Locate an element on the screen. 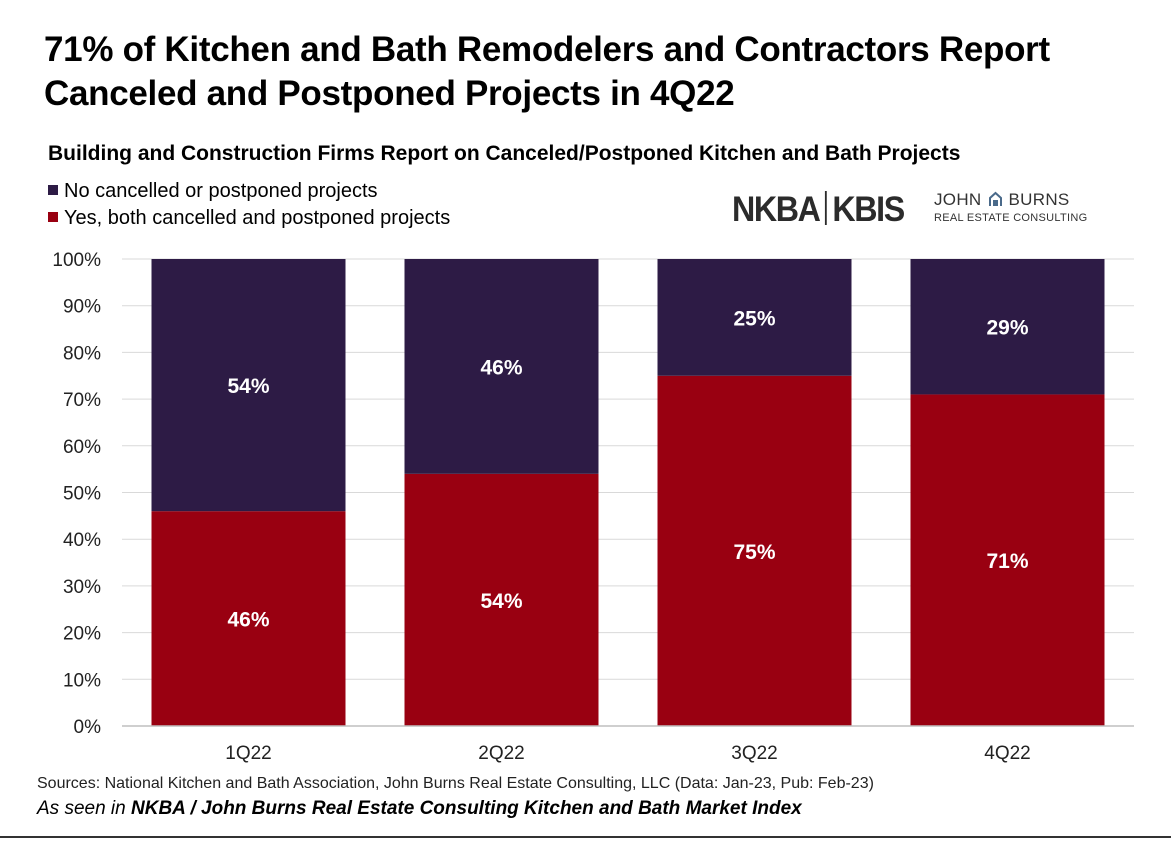 This screenshot has height=843, width=1171. house-icon is located at coordinates (995, 198).